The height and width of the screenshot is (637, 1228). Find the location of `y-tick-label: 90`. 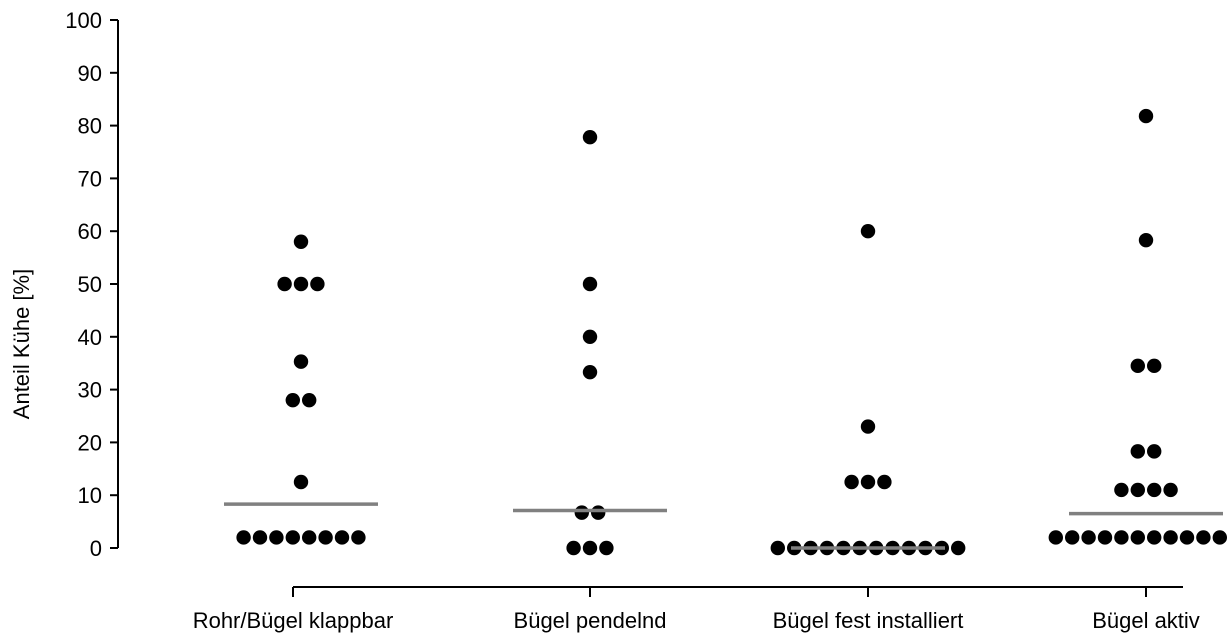

y-tick-label: 90 is located at coordinates (90, 73).